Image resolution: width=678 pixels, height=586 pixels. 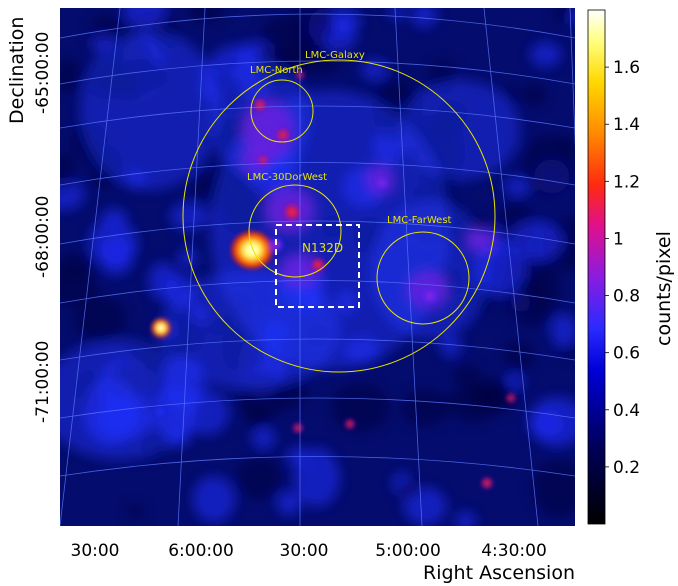 I want to click on region-lmc-north, so click(x=282, y=111).